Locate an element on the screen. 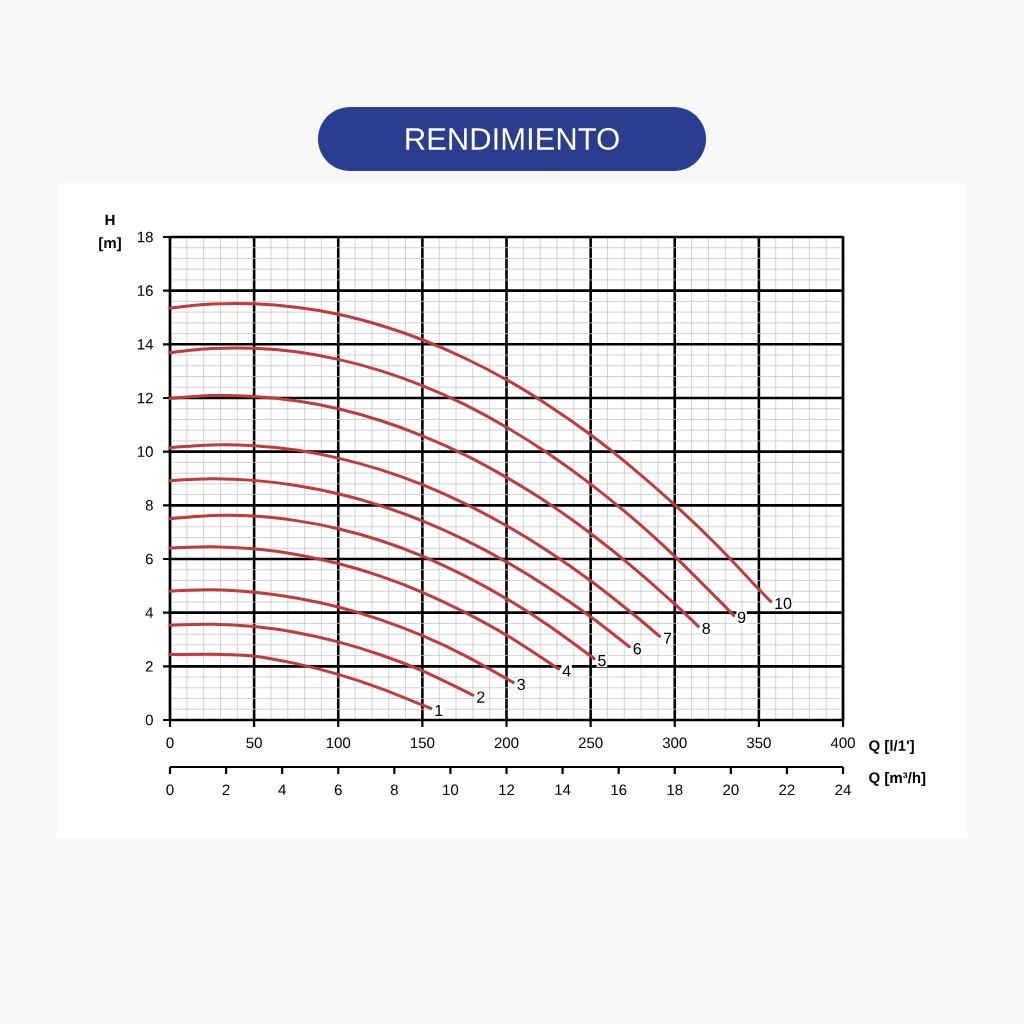 The image size is (1024, 1024). y-tick-label: 8 is located at coordinates (149, 505).